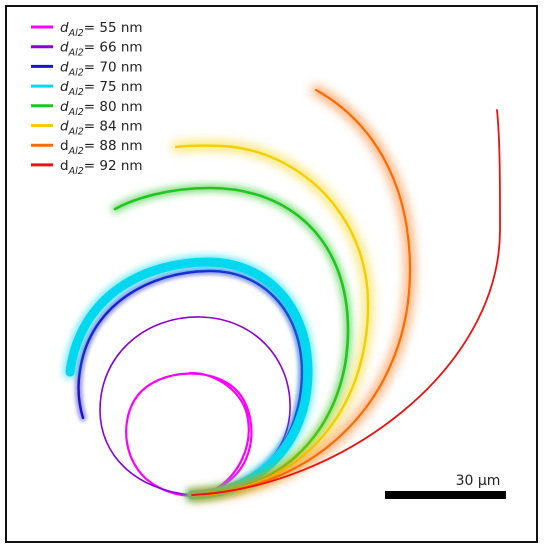  What do you see at coordinates (113, 87) in the screenshot?
I see `legend-value: = 75 nm` at bounding box center [113, 87].